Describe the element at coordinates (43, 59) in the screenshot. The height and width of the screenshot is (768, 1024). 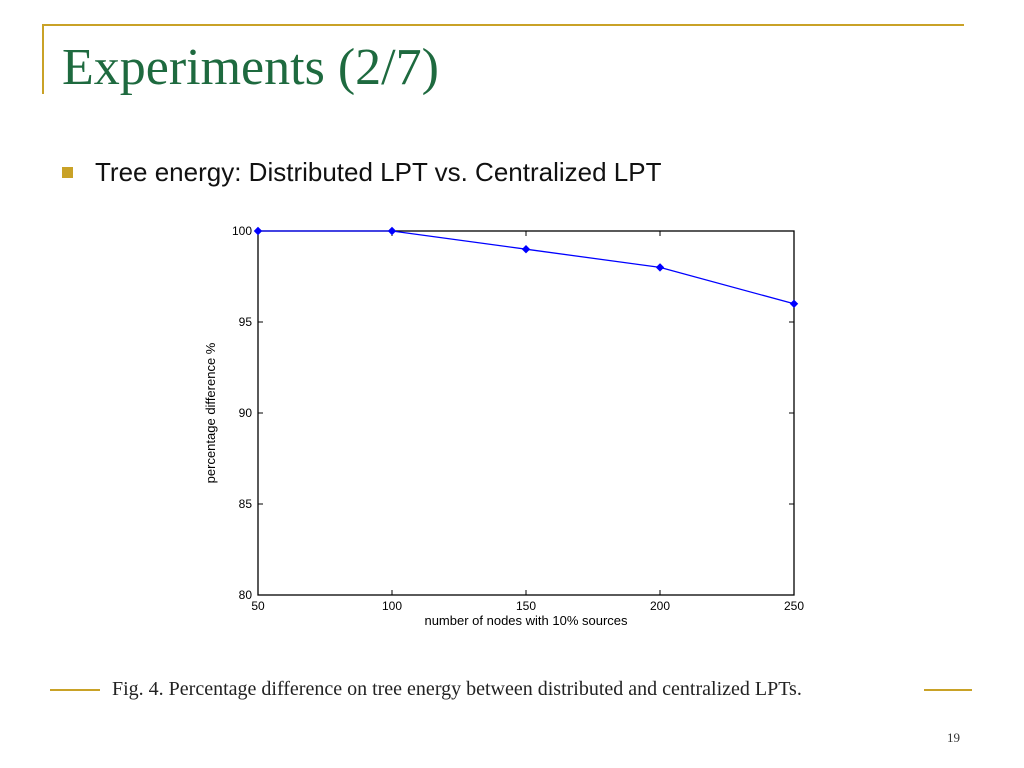
I see `frame-left-rule` at that location.